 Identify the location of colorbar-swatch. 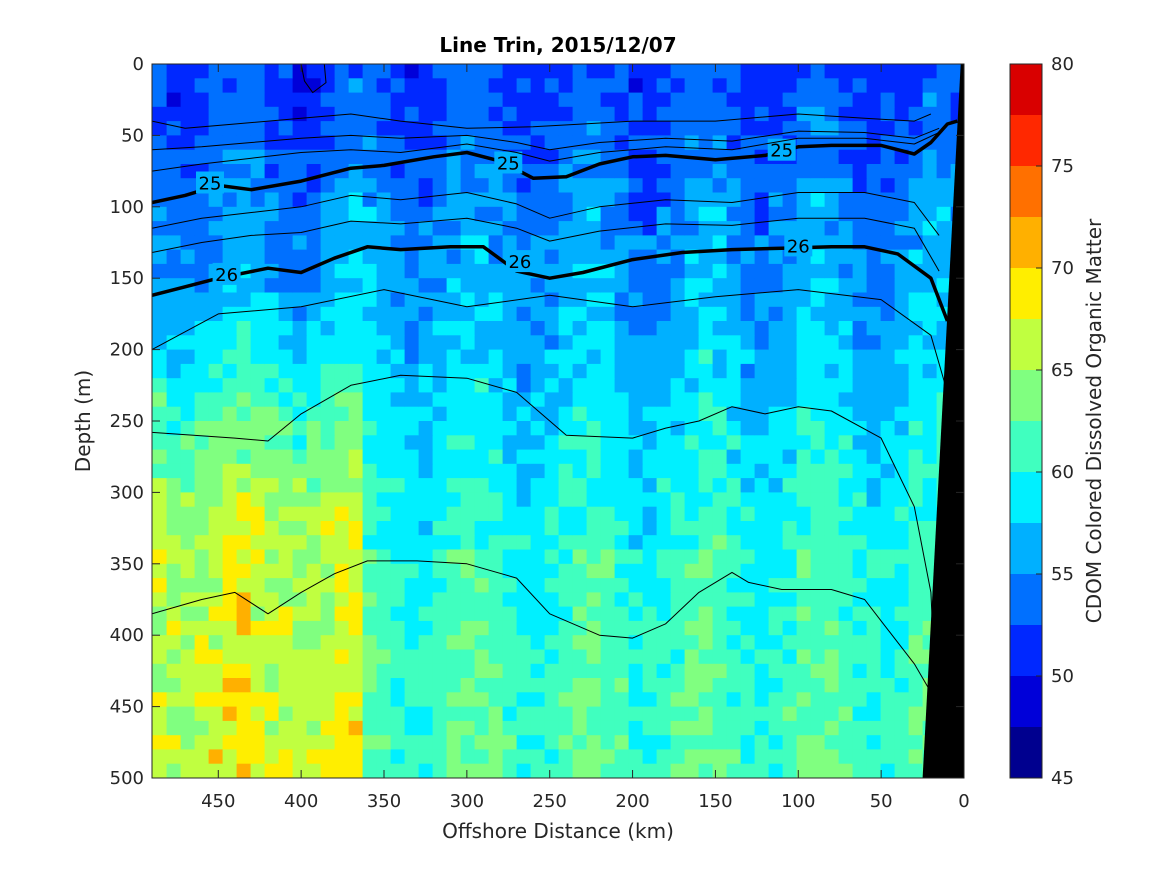
(1026, 650).